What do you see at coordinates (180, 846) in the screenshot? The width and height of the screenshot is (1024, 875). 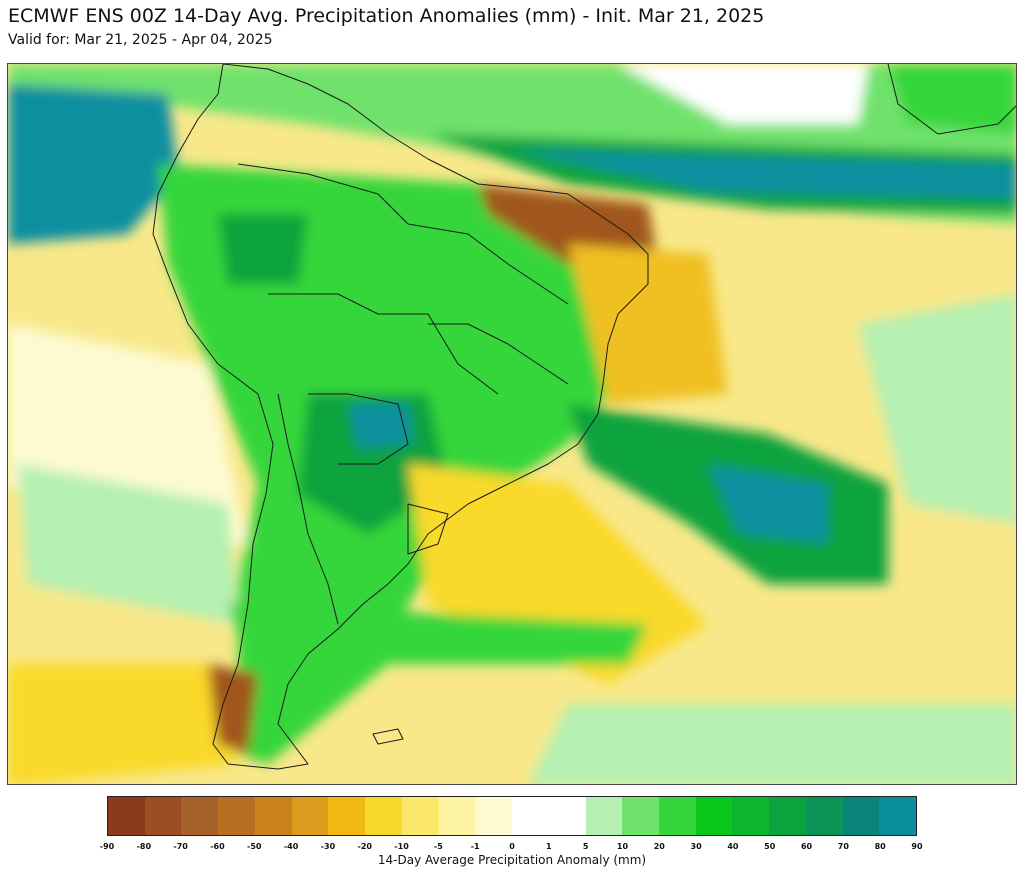 I see `legend-tick-label: -70` at bounding box center [180, 846].